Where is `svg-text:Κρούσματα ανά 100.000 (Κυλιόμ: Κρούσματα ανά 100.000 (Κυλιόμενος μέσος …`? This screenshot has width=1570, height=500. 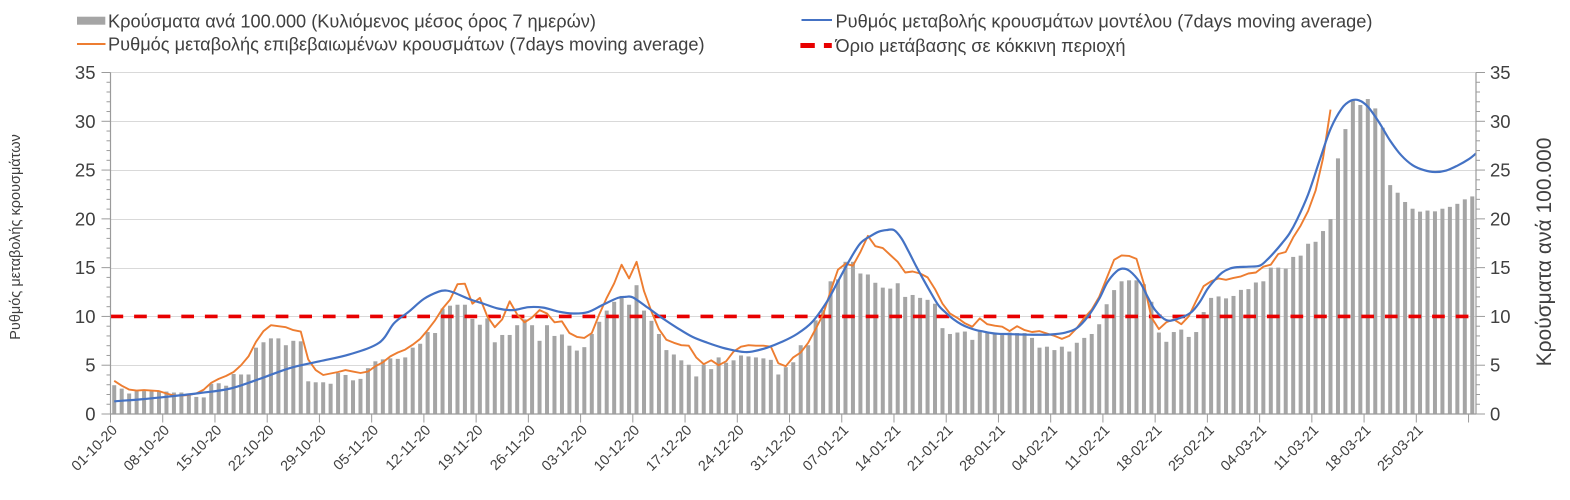 svg-text:Κρούσματα ανά 100.000 (Κυλιόμ: Κρούσματα ανά 100.000 (Κυλιόμενος μέσος … is located at coordinates (352, 22).